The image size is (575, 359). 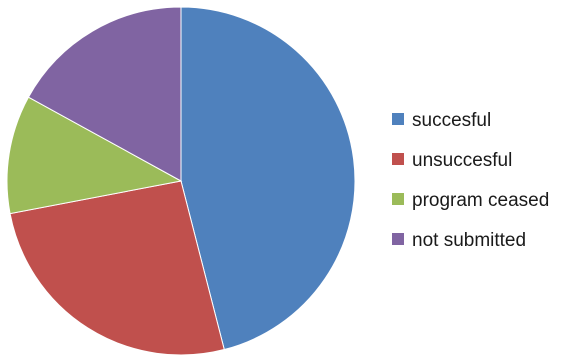 I want to click on legend-item: program ceased, so click(x=470, y=200).